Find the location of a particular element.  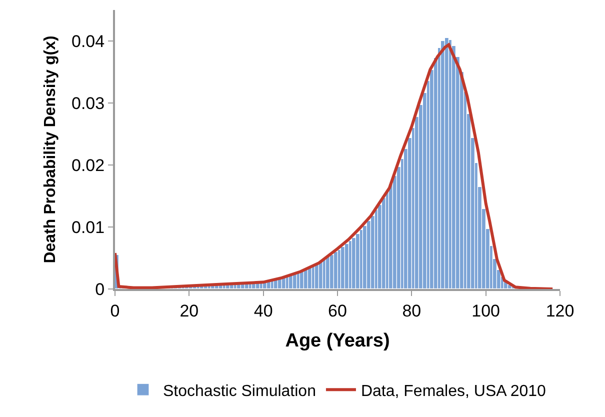

x-tick-label: 20 is located at coordinates (189, 310).